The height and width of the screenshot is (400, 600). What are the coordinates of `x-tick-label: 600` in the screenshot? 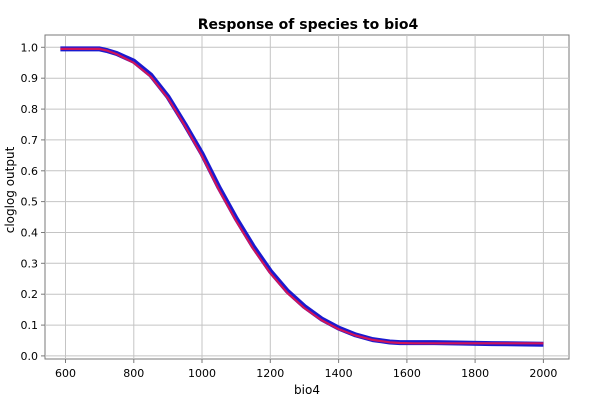 It's located at (65, 373).